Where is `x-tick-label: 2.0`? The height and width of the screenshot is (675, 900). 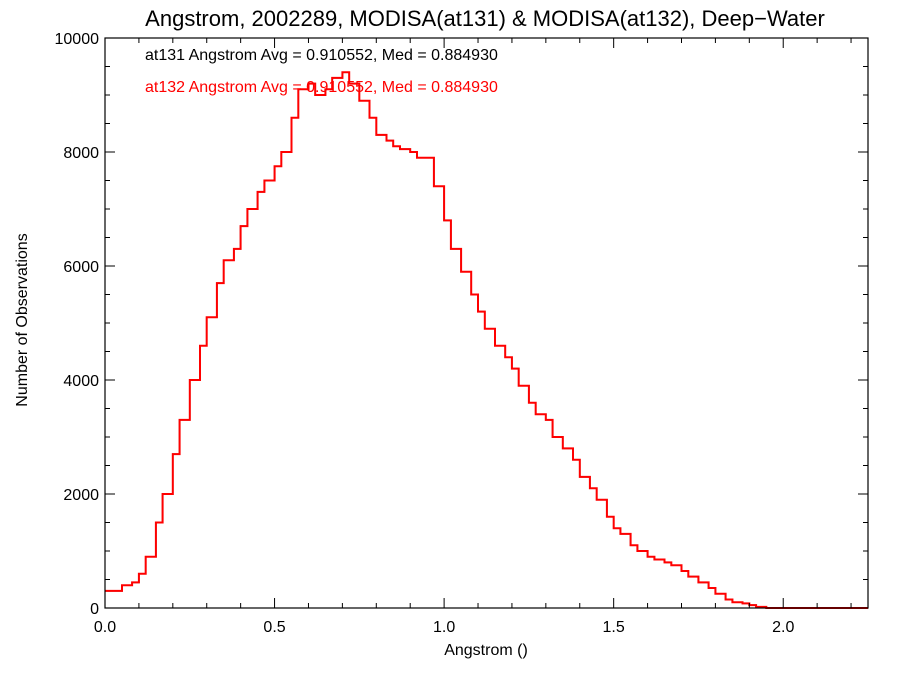 x-tick-label: 2.0 is located at coordinates (783, 627).